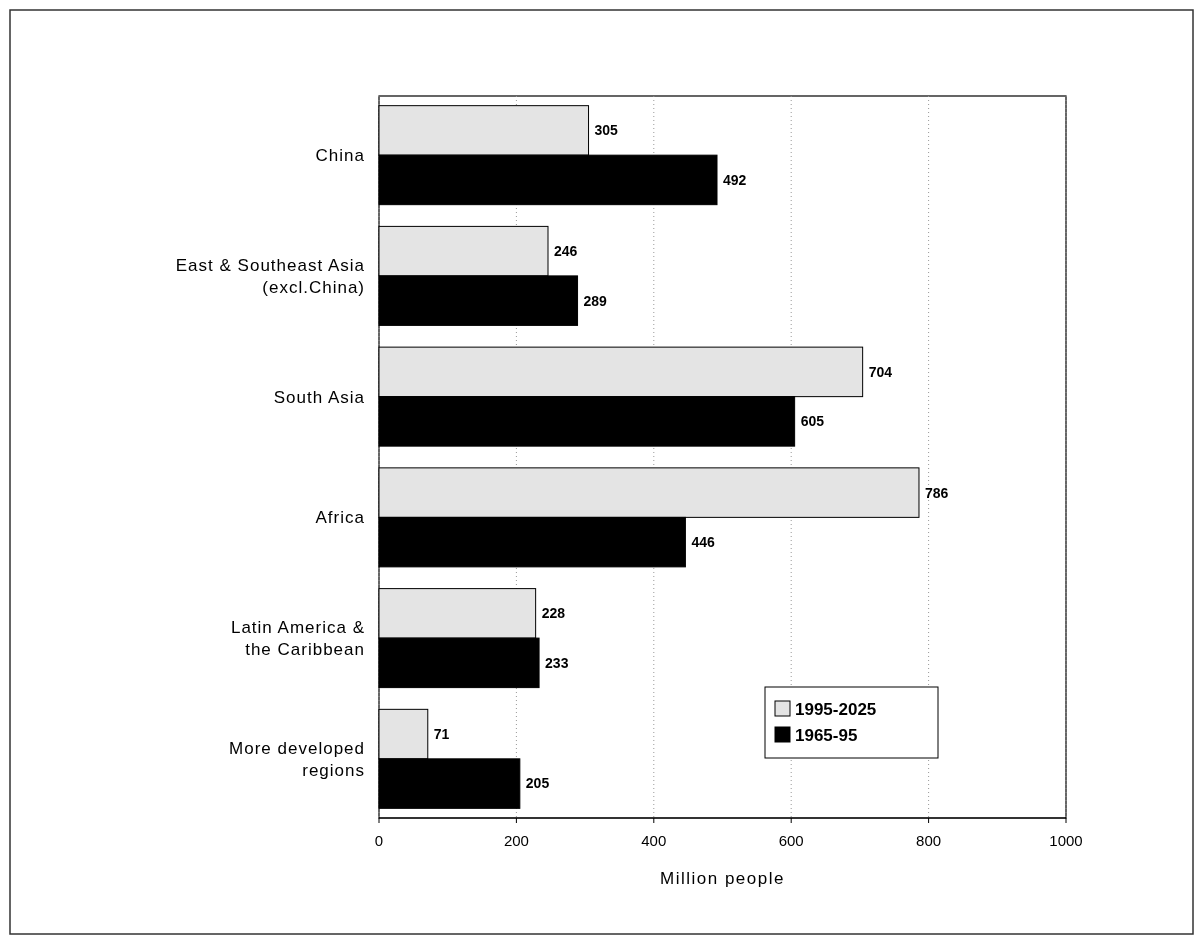  What do you see at coordinates (566, 251) in the screenshot?
I see `data-label: 246` at bounding box center [566, 251].